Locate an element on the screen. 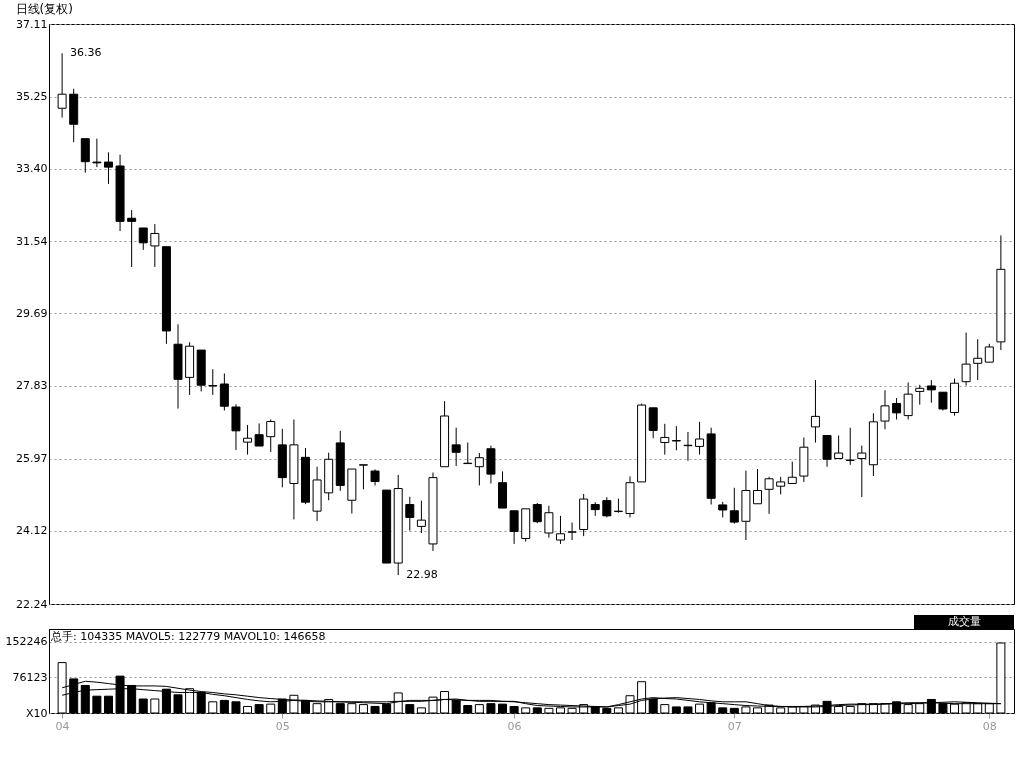  y-tick-label: 152246 is located at coordinates (26, 642).